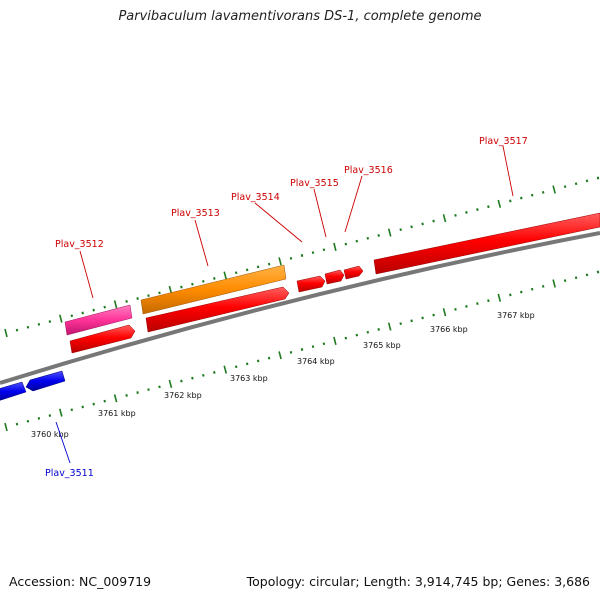 The image size is (600, 600). I want to click on scale-label: 3767 kbp, so click(516, 315).